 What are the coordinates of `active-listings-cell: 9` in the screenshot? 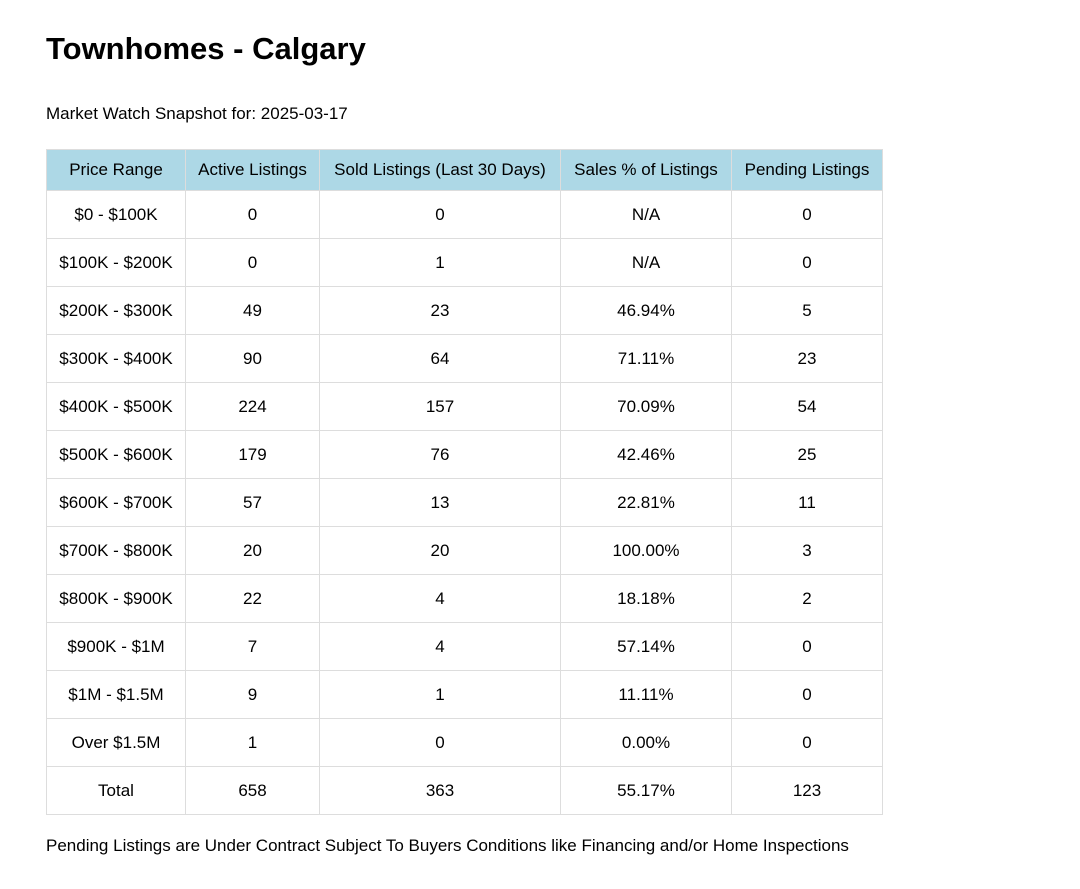 It's located at (252, 694).